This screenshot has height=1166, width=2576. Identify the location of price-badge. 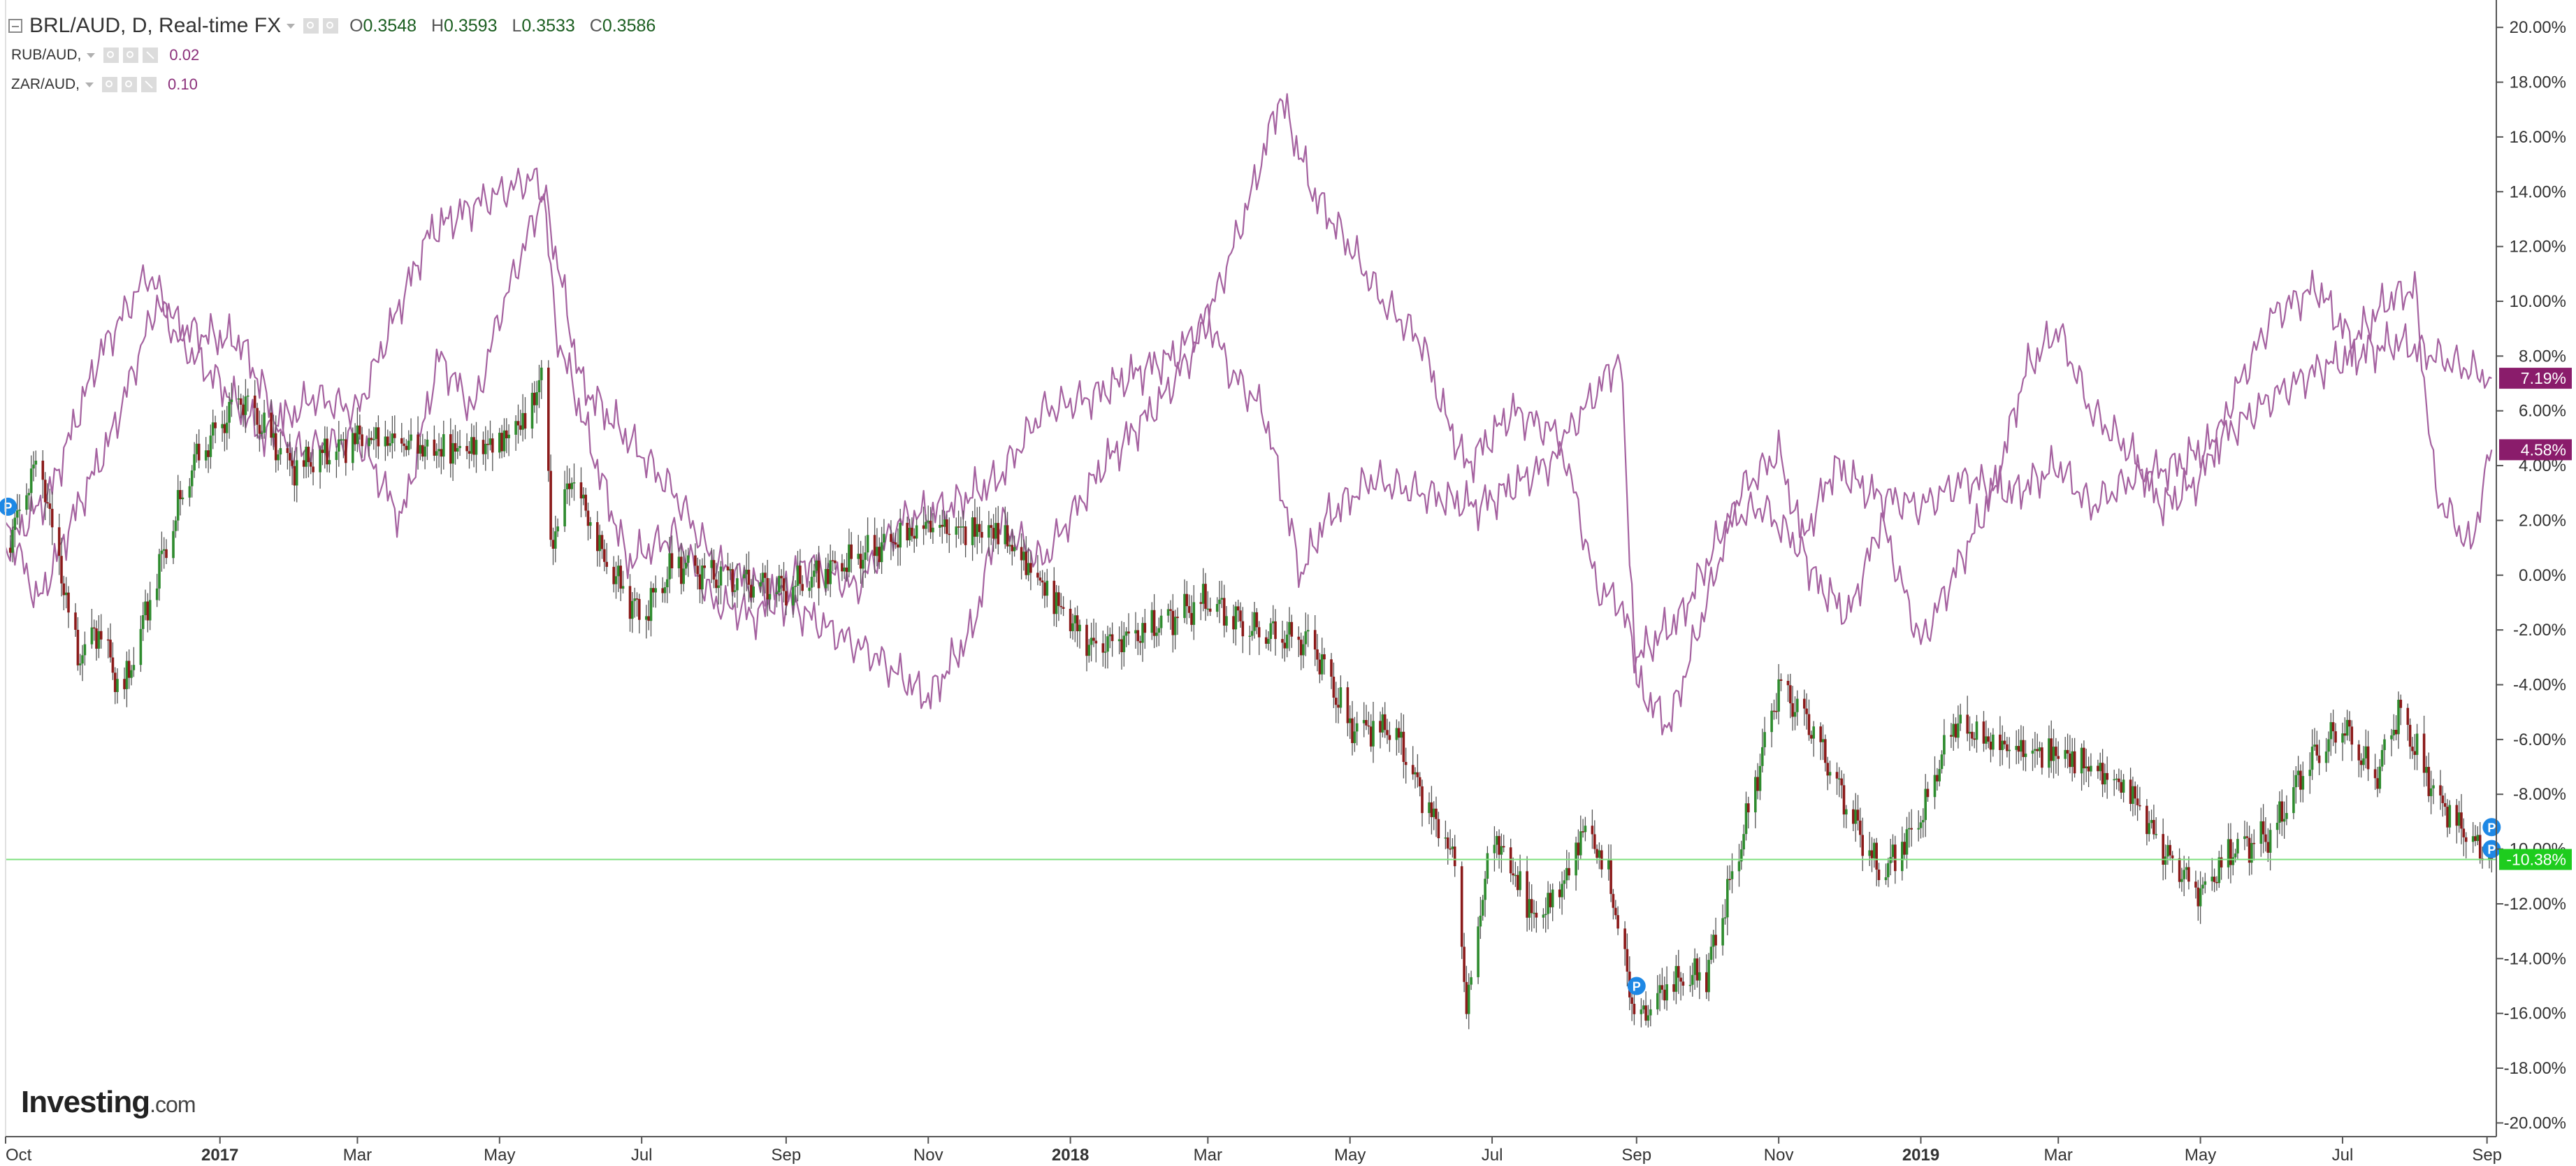
(2535, 378).